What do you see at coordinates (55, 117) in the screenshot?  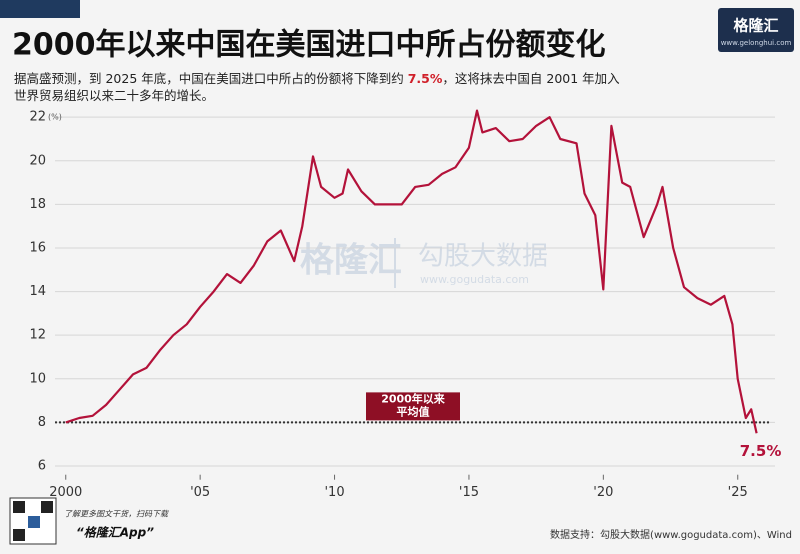 I see `y-unit: (%)` at bounding box center [55, 117].